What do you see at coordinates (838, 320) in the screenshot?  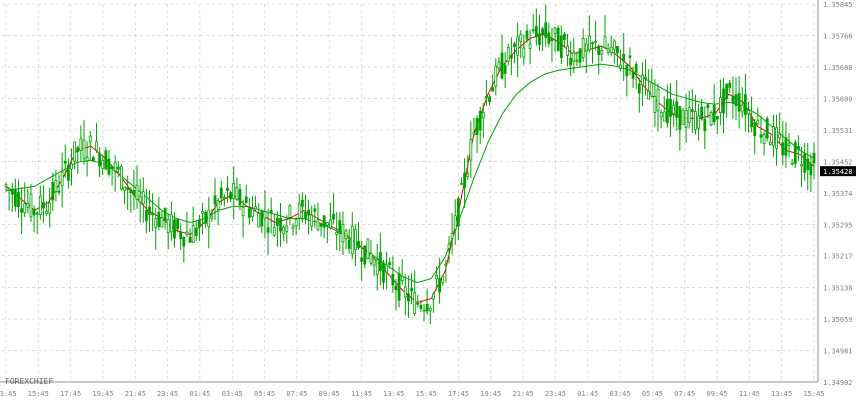 I see `price-tick-label: 1.35059` at bounding box center [838, 320].